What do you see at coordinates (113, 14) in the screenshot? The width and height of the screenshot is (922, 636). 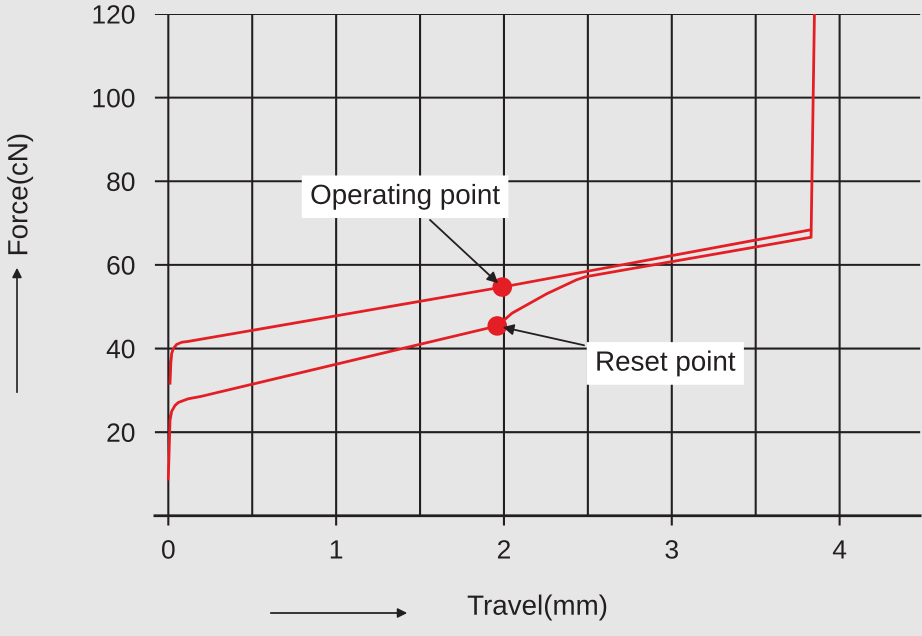 I see `y-tick-label: 120` at bounding box center [113, 14].